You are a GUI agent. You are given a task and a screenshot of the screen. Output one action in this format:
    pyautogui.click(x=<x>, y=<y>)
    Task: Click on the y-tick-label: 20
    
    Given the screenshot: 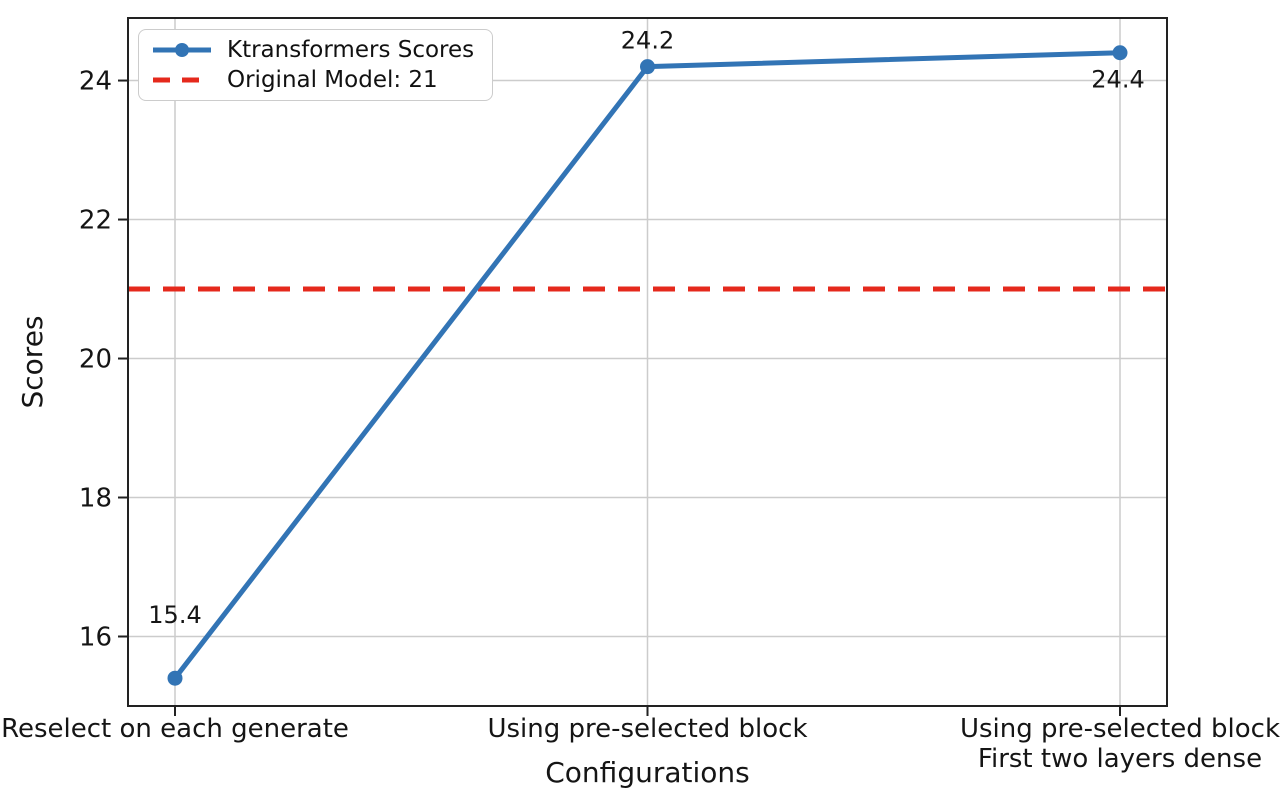 What is the action you would take?
    pyautogui.click(x=95, y=360)
    